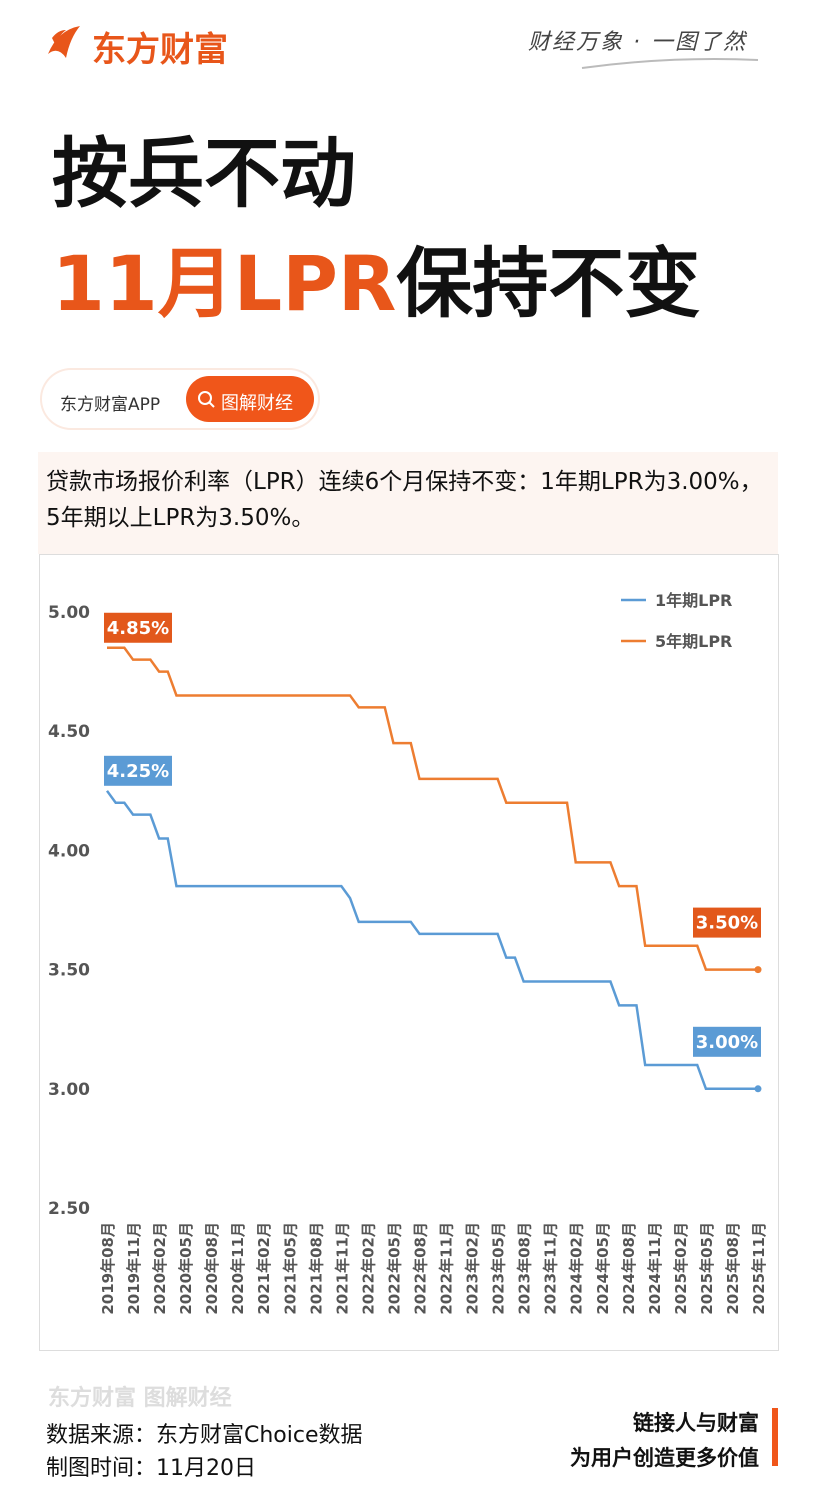 Image resolution: width=817 pixels, height=1497 pixels. Describe the element at coordinates (655, 1268) in the screenshot. I see `x-tick-label: 2024年11月` at that location.